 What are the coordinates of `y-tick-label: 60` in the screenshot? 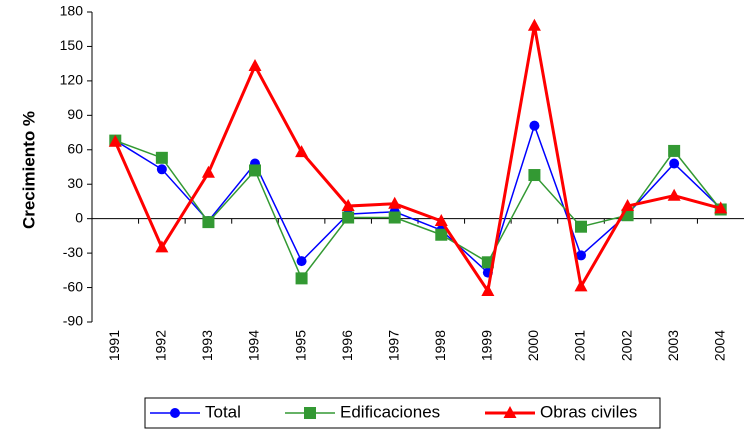 It's located at (75, 148).